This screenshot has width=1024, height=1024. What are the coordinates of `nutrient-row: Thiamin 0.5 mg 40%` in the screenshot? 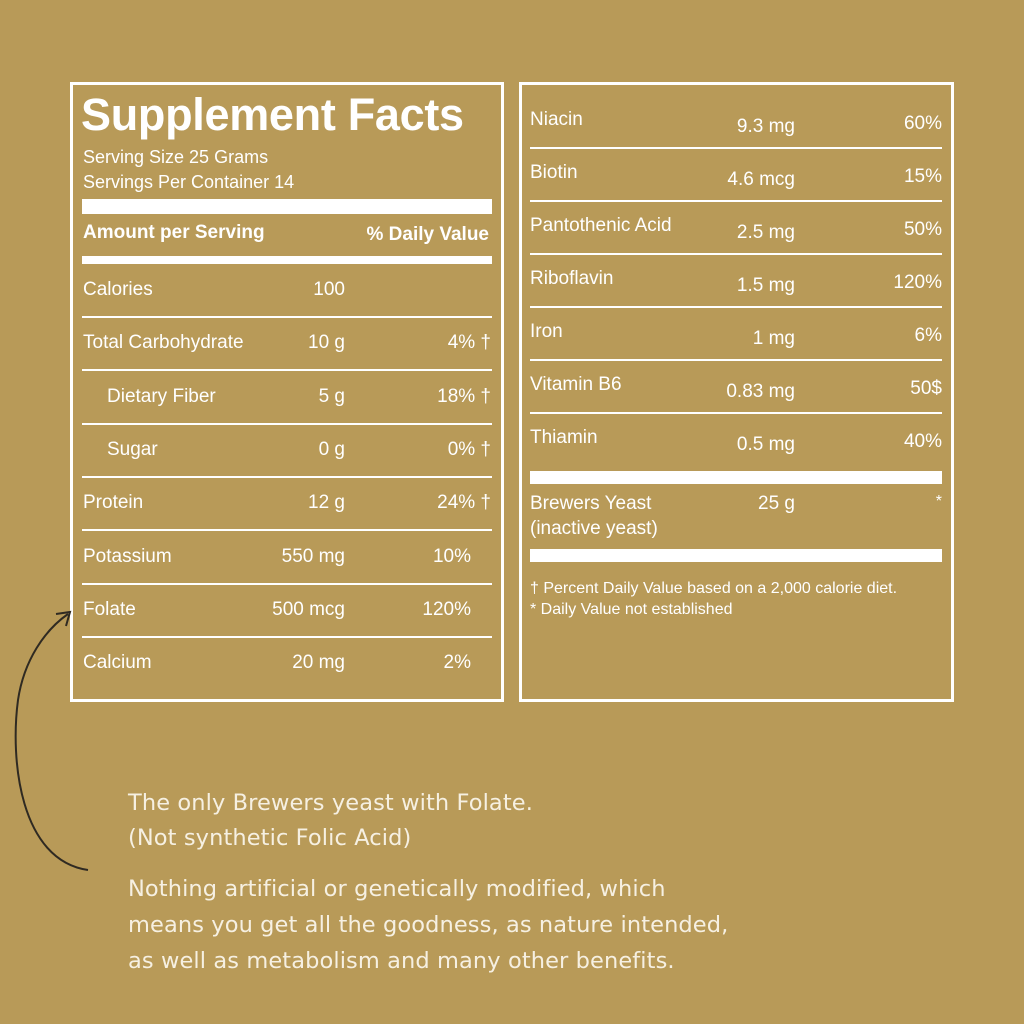 It's located at (736, 441).